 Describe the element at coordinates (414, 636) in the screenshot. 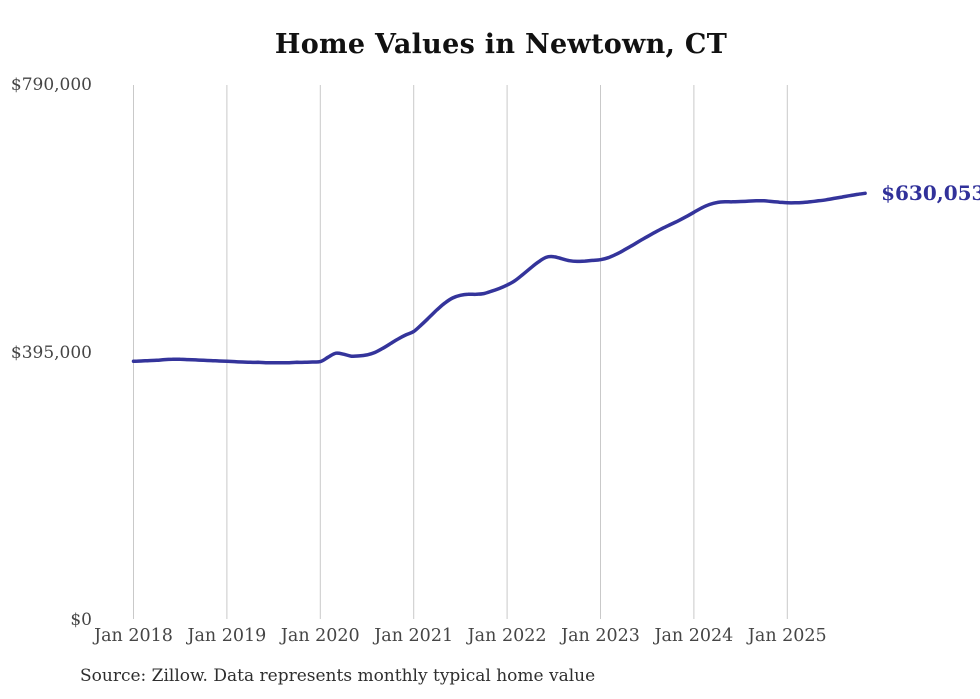

I see `x-tick-label: Jan 2021` at that location.